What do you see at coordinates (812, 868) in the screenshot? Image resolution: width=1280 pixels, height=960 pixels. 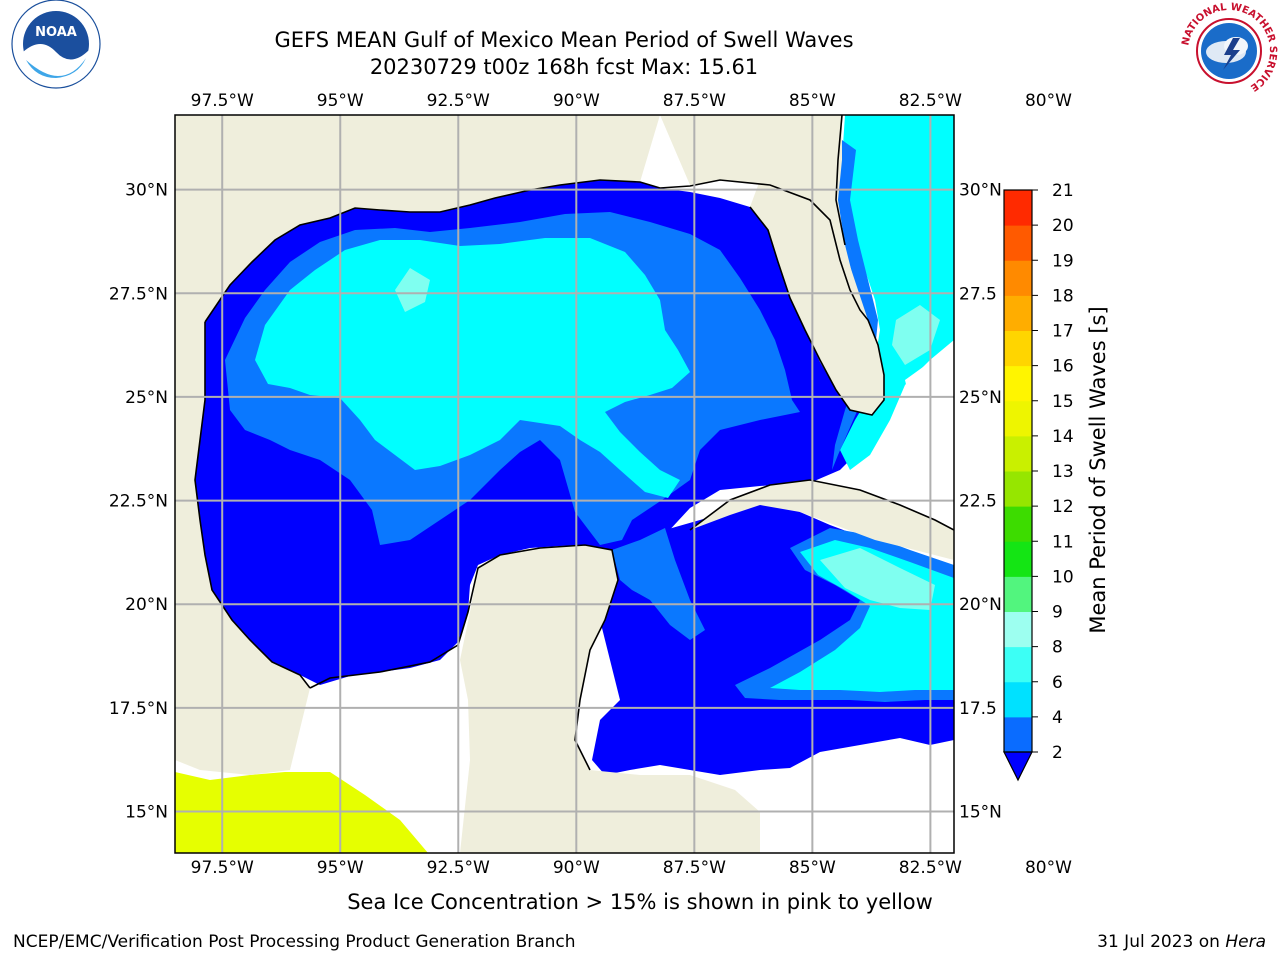 I see `lon-label-bottom: 85°W` at bounding box center [812, 868].